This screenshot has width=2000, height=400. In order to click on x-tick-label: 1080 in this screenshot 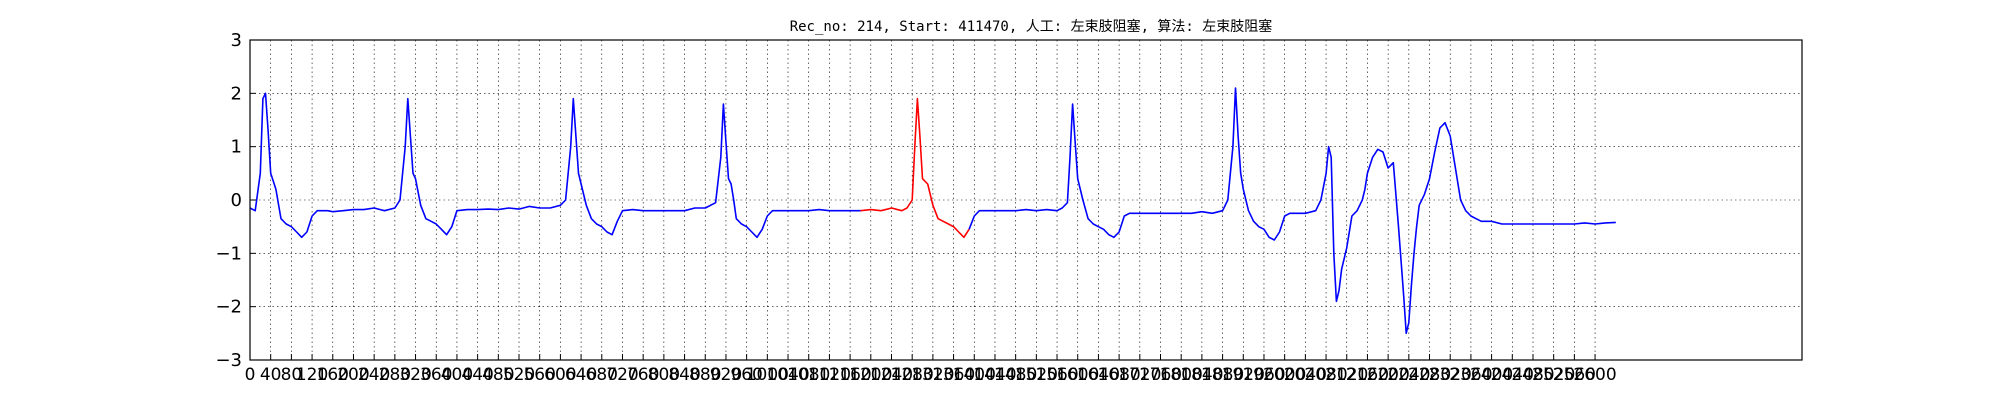, I will do `click(808, 375)`.